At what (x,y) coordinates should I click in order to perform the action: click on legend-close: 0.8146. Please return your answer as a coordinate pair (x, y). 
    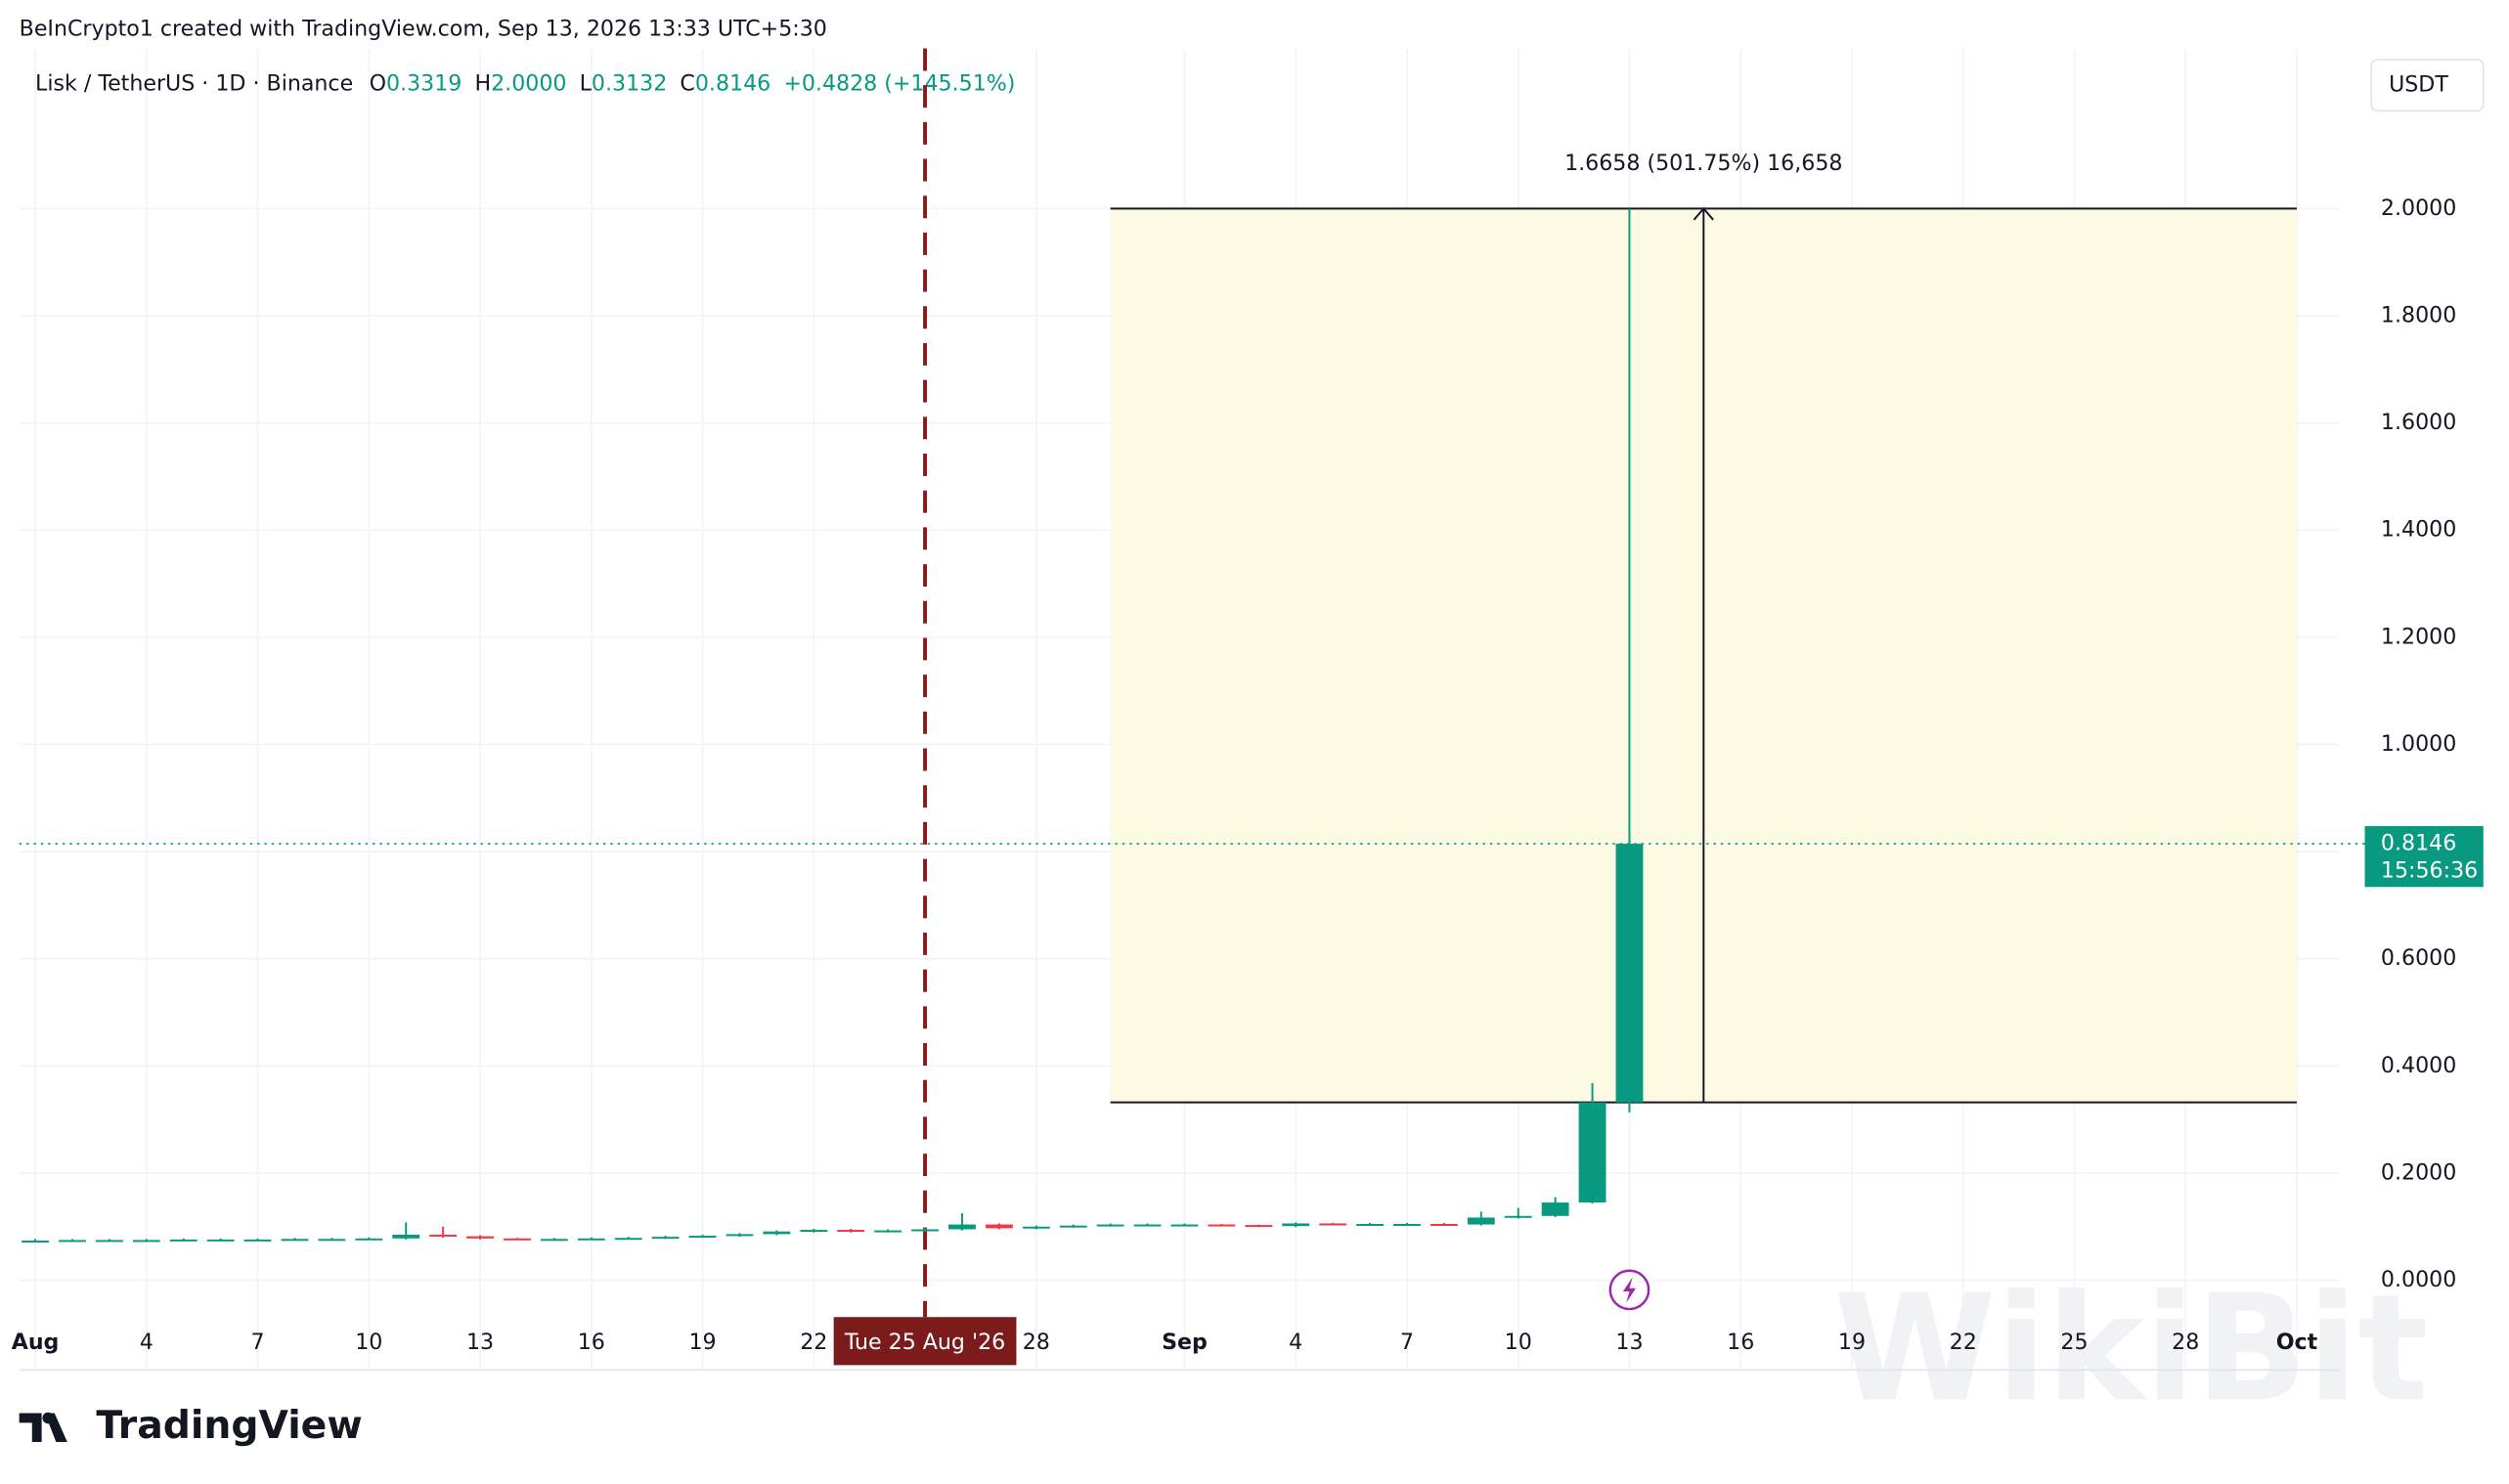
    Looking at the image, I should click on (732, 83).